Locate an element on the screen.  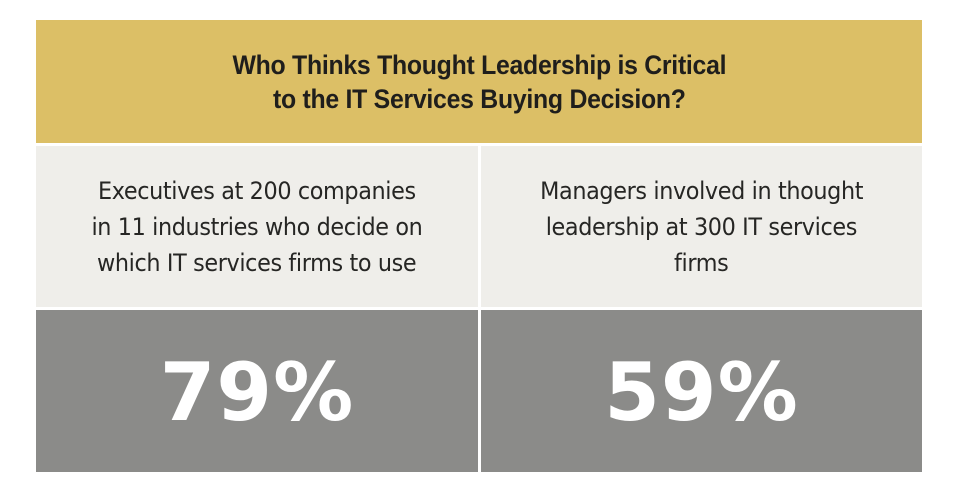
executives-percentage: 79% is located at coordinates (257, 392).